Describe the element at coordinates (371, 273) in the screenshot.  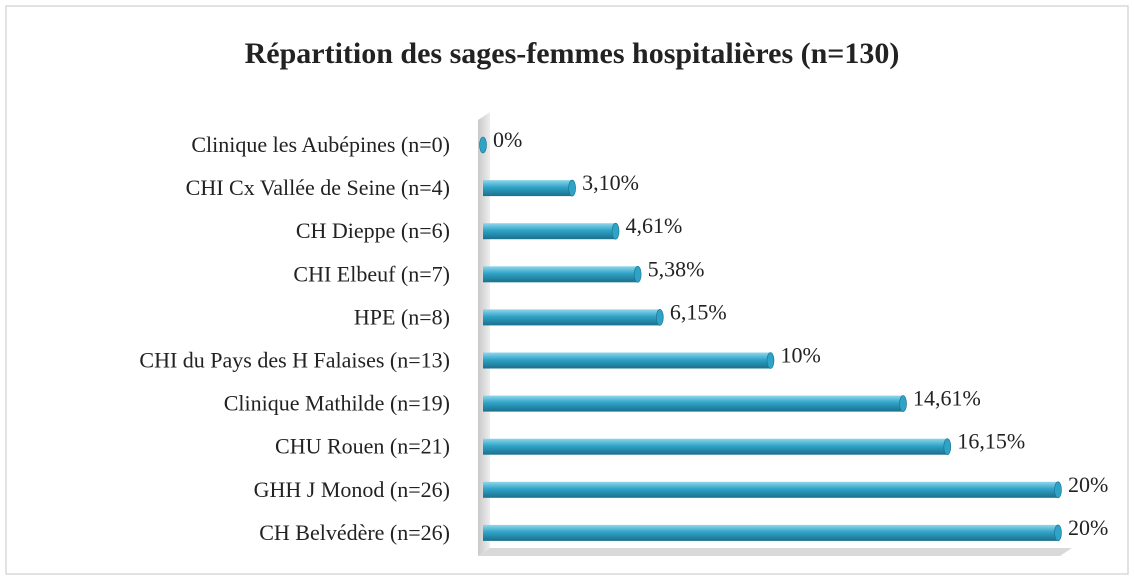
I see `category-label: CHI Elbeuf (n=7)` at that location.